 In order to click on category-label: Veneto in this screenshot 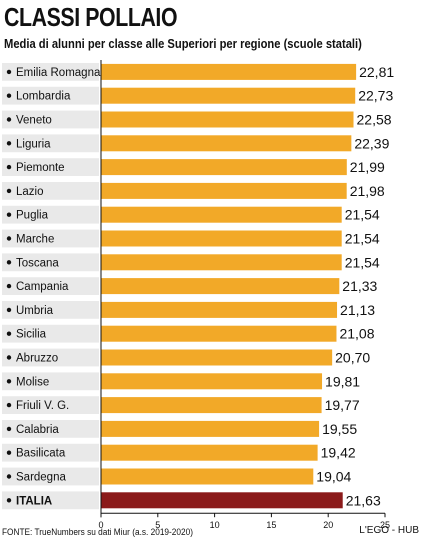, I will do `click(34, 121)`.